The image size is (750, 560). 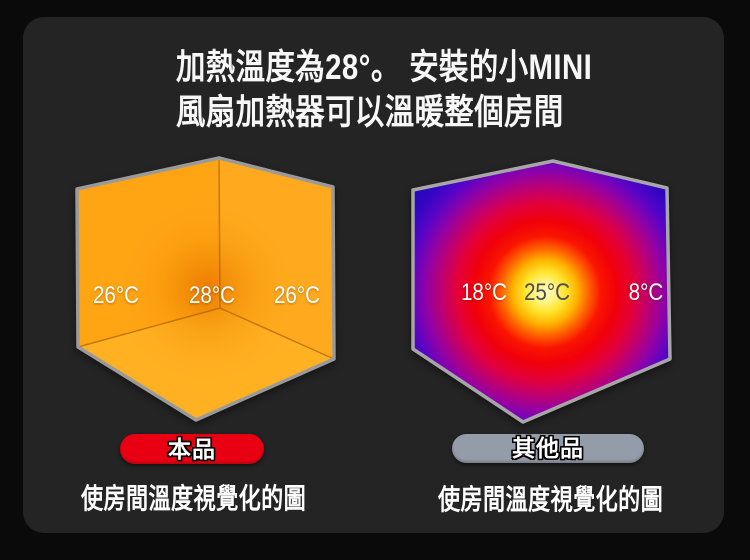 I want to click on badge-this-product: 本品, so click(x=192, y=449).